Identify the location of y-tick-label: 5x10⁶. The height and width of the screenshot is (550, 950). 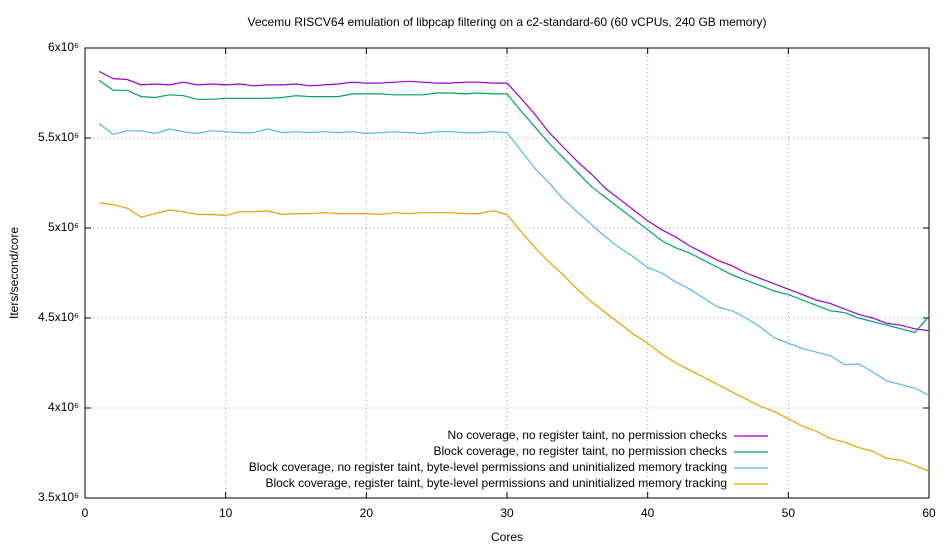
(63, 227).